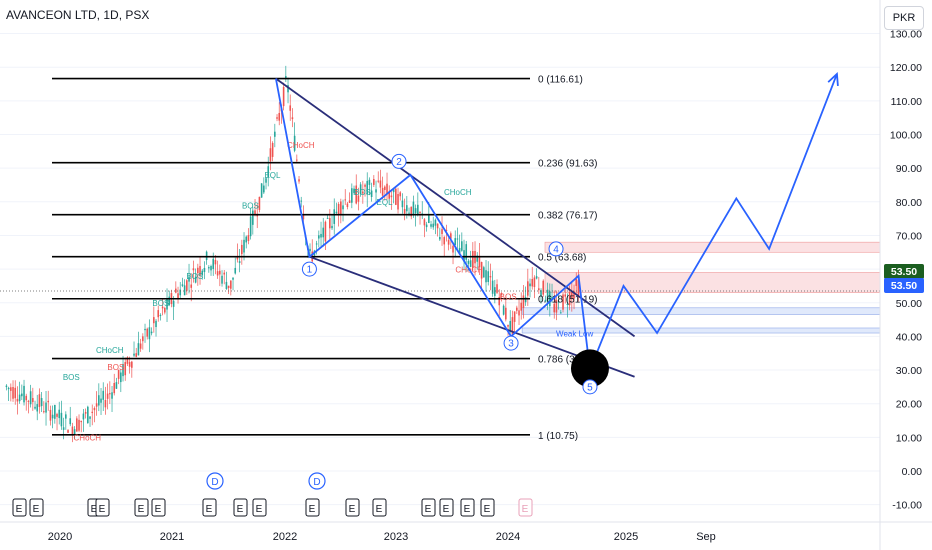 The width and height of the screenshot is (932, 550). What do you see at coordinates (272, 494) in the screenshot?
I see `event-markers: E E E E E E E E E E E E E E E E ED D` at bounding box center [272, 494].